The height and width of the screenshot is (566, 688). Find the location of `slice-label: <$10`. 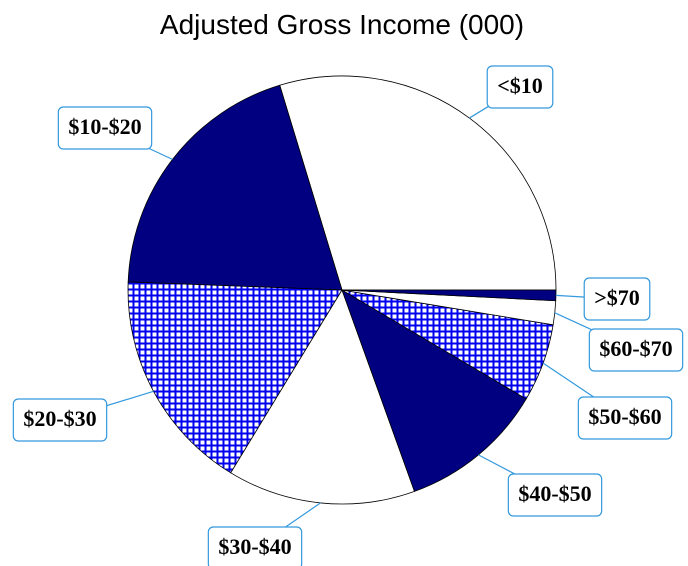

slice-label: <$10 is located at coordinates (520, 85).